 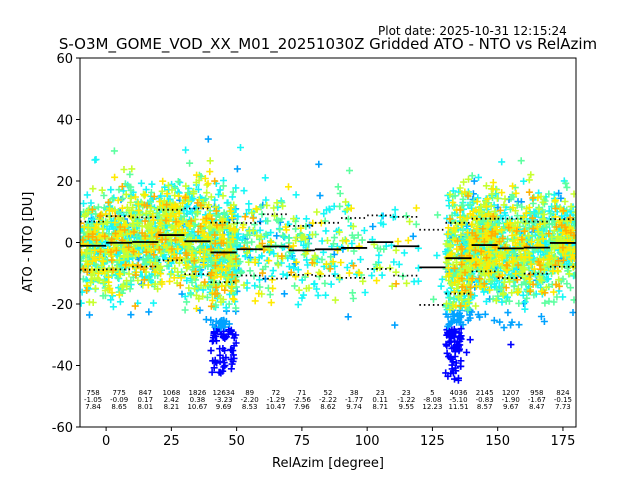 I want to click on x-axis-label: RelAzim [degree], so click(x=328, y=463).